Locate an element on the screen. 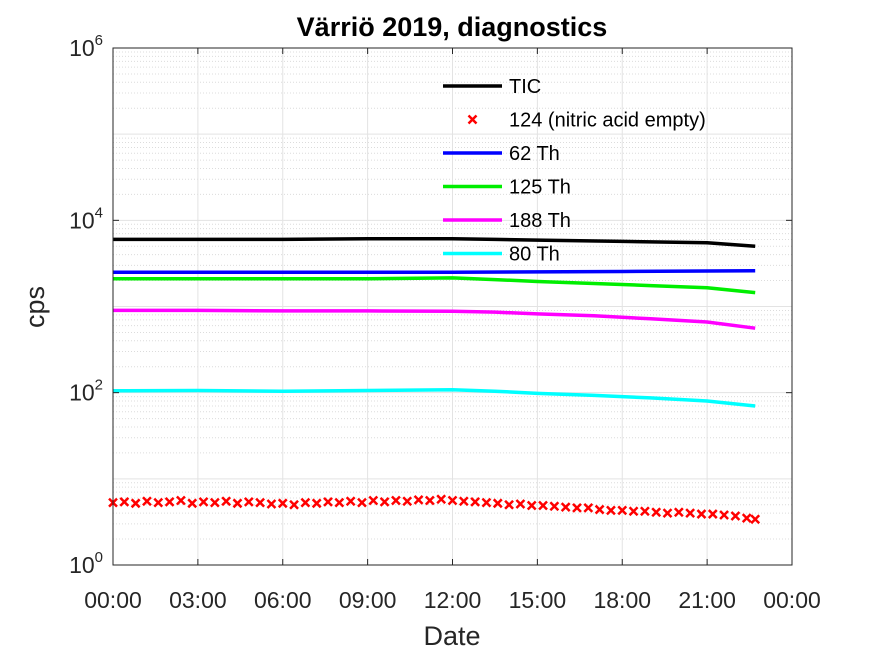 The width and height of the screenshot is (875, 656). legend-marker is located at coordinates (472, 119).